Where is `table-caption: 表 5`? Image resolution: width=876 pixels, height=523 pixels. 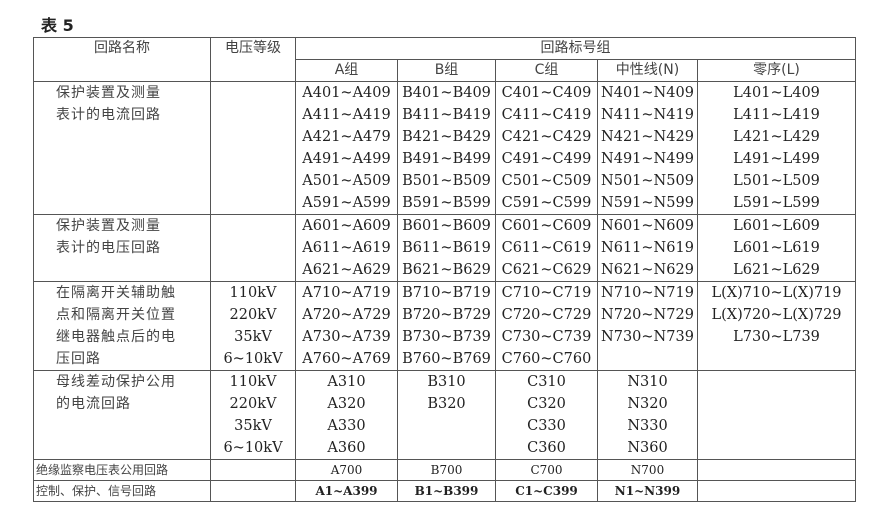 table-caption: 表 5 is located at coordinates (57, 25).